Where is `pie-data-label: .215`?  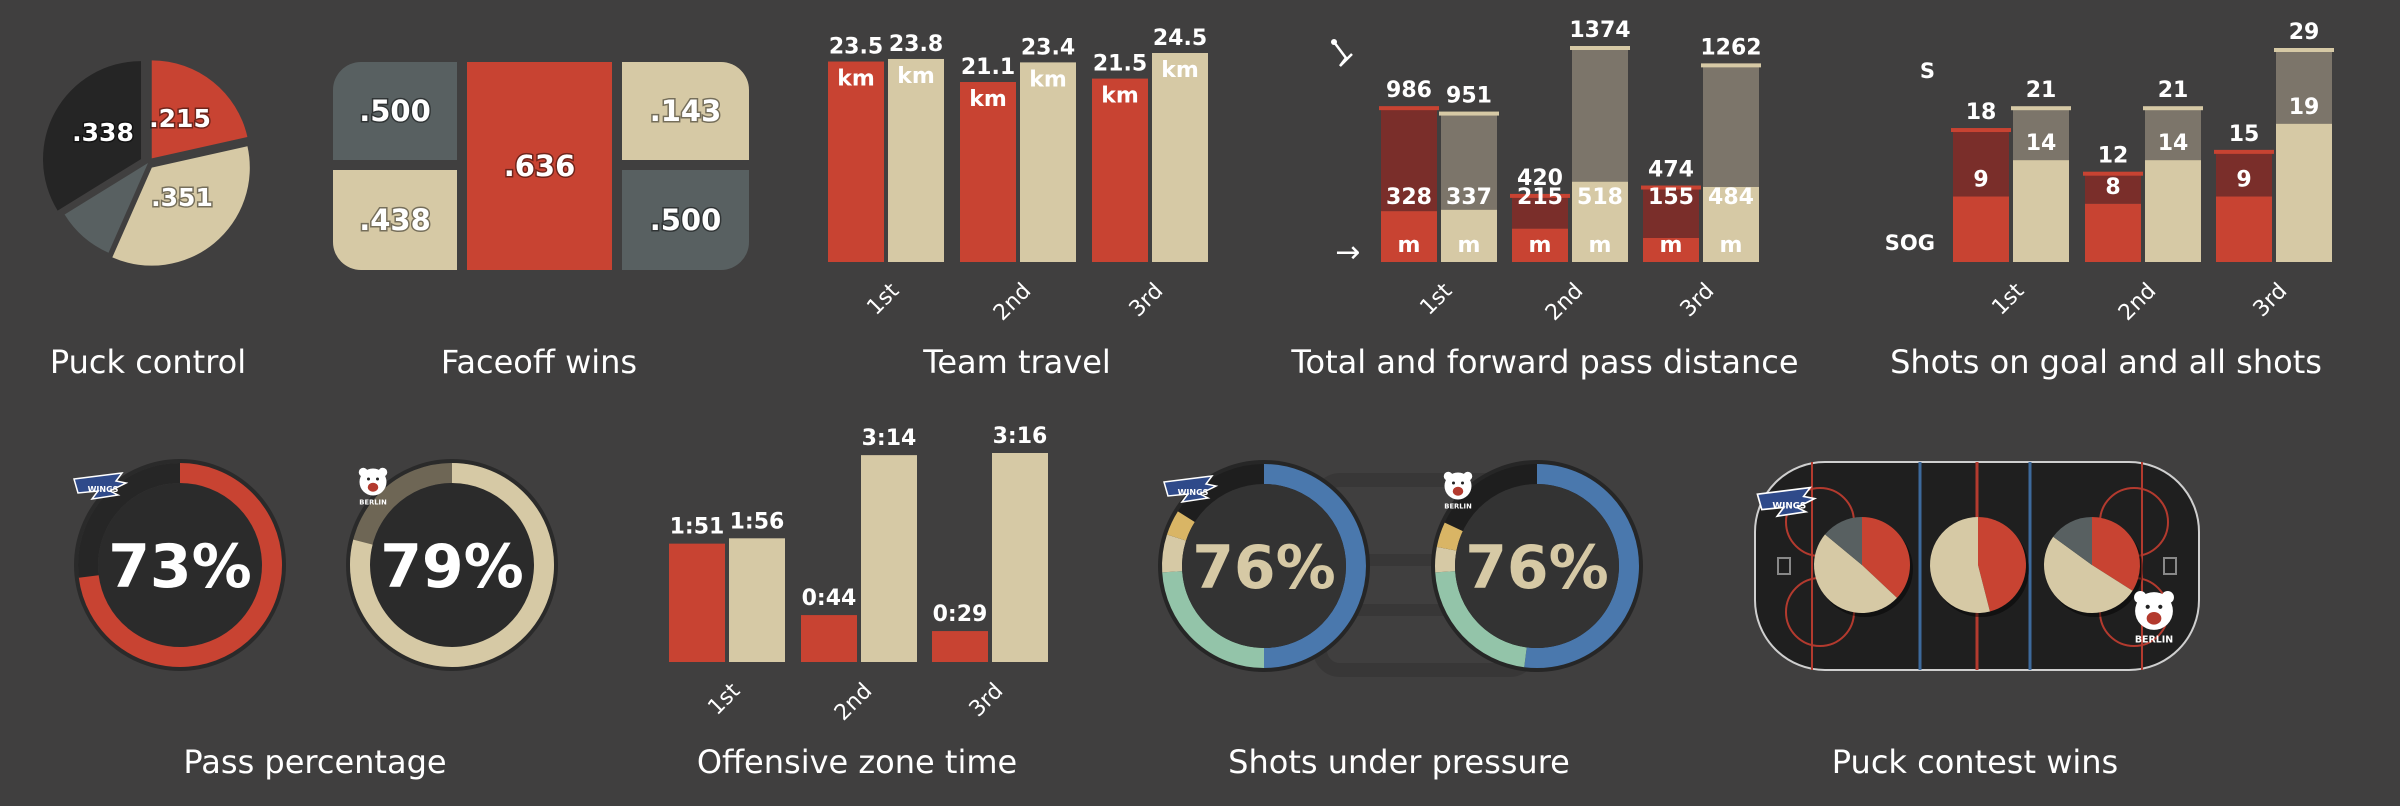
pie-data-label: .215 is located at coordinates (180, 118).